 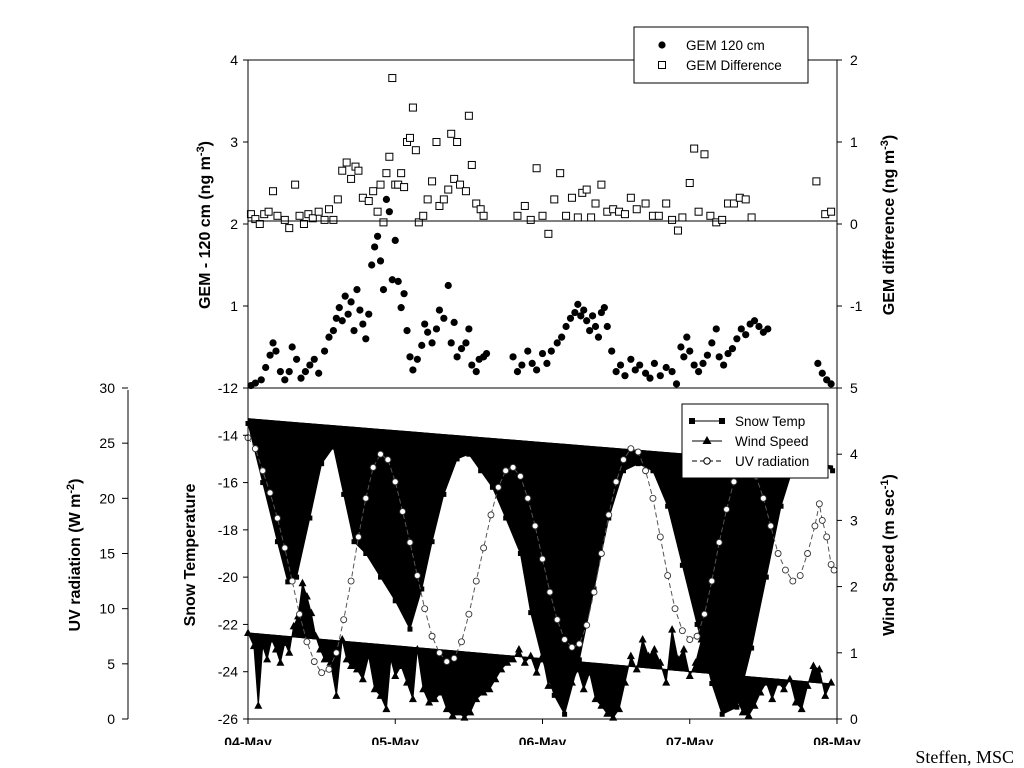 What do you see at coordinates (850, 183) in the screenshot?
I see `top-right-tick-labels: -1 0 1 2` at bounding box center [850, 183].